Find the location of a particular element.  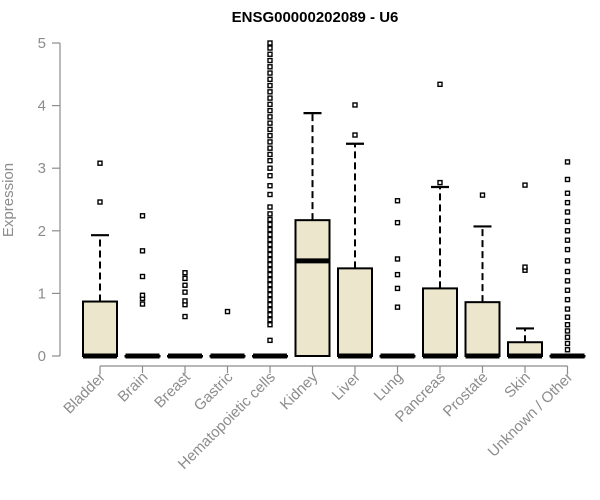

x-tick-label: Brain is located at coordinates (133, 387).